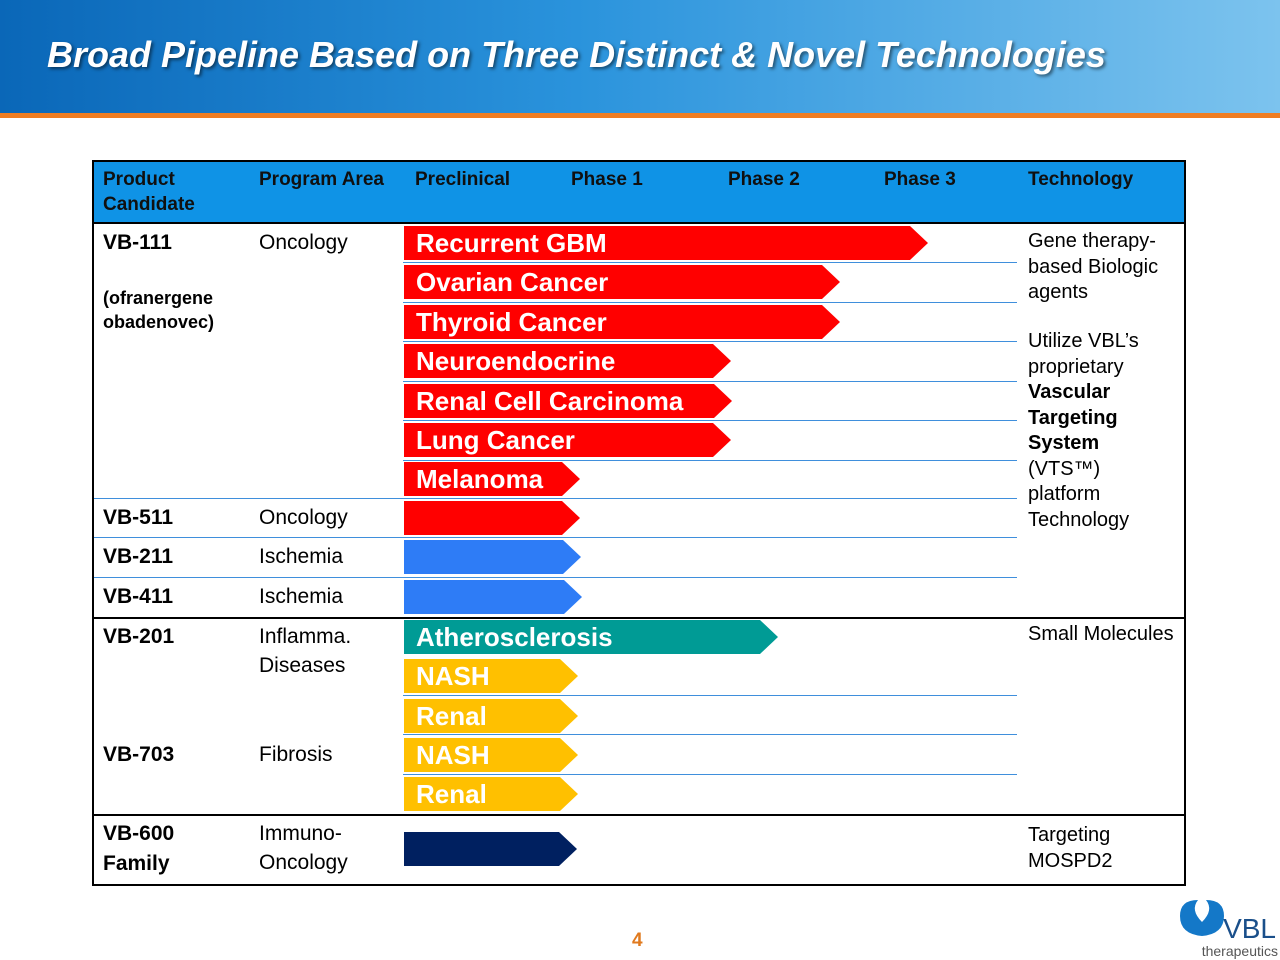  What do you see at coordinates (1070, 848) in the screenshot?
I see `technology-part: Targeting MOSPD2` at bounding box center [1070, 848].